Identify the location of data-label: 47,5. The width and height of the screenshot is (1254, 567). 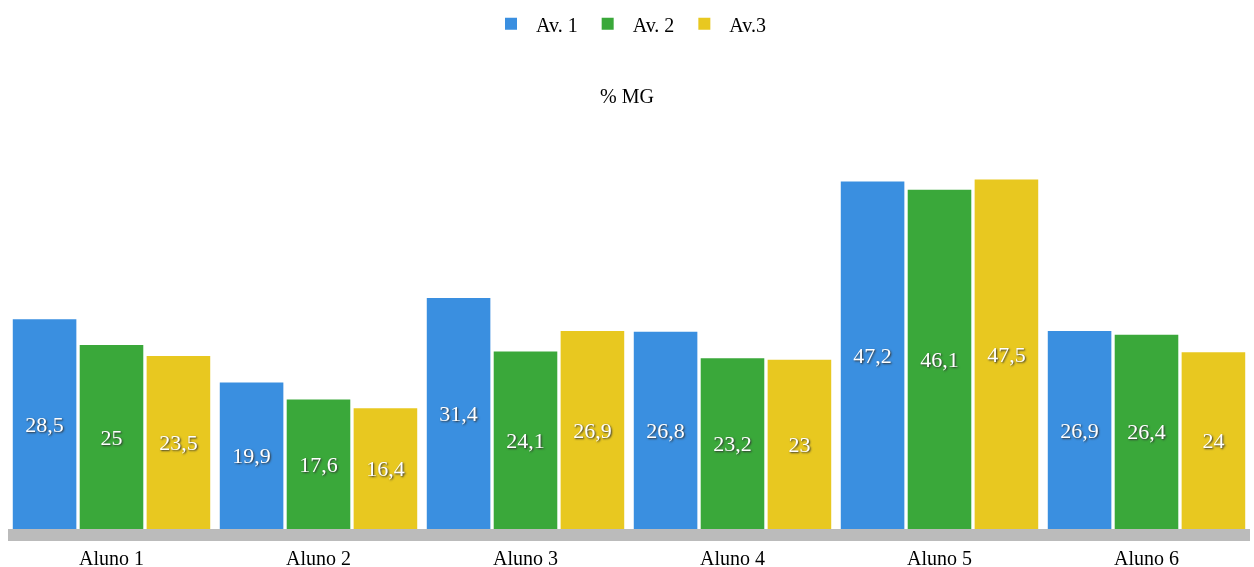
(1006, 354).